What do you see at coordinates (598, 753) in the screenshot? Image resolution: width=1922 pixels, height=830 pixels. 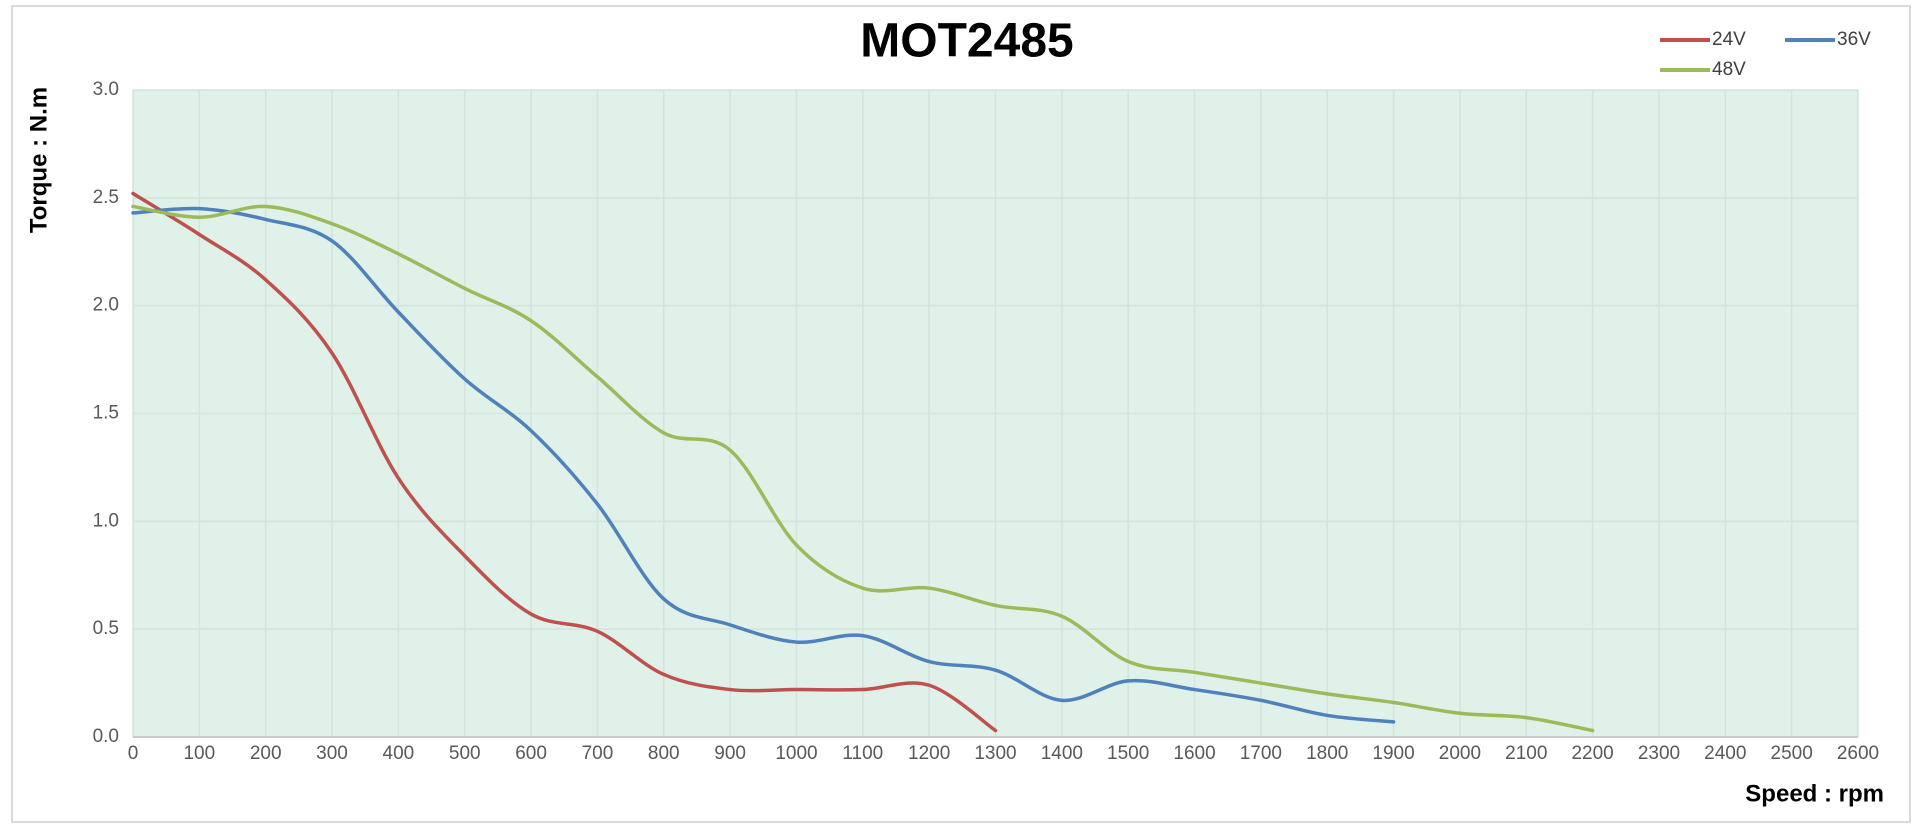 I see `x-tick-label: 700` at bounding box center [598, 753].